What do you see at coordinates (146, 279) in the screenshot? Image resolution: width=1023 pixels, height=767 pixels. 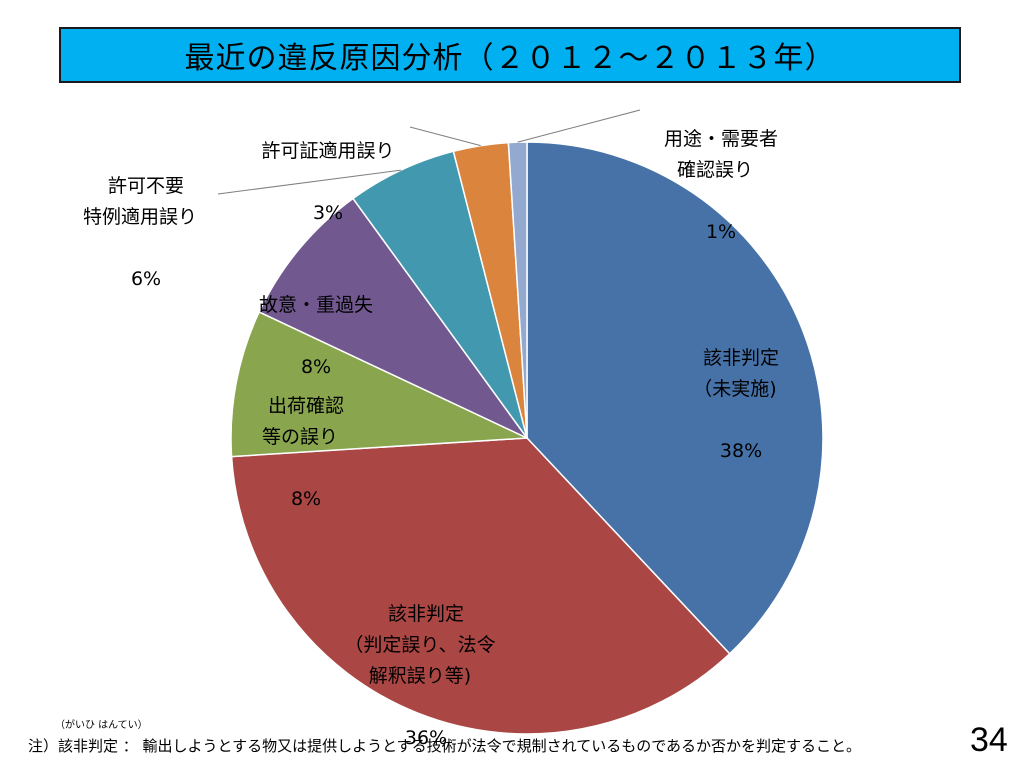 I see `slice-value-label: 6%` at bounding box center [146, 279].